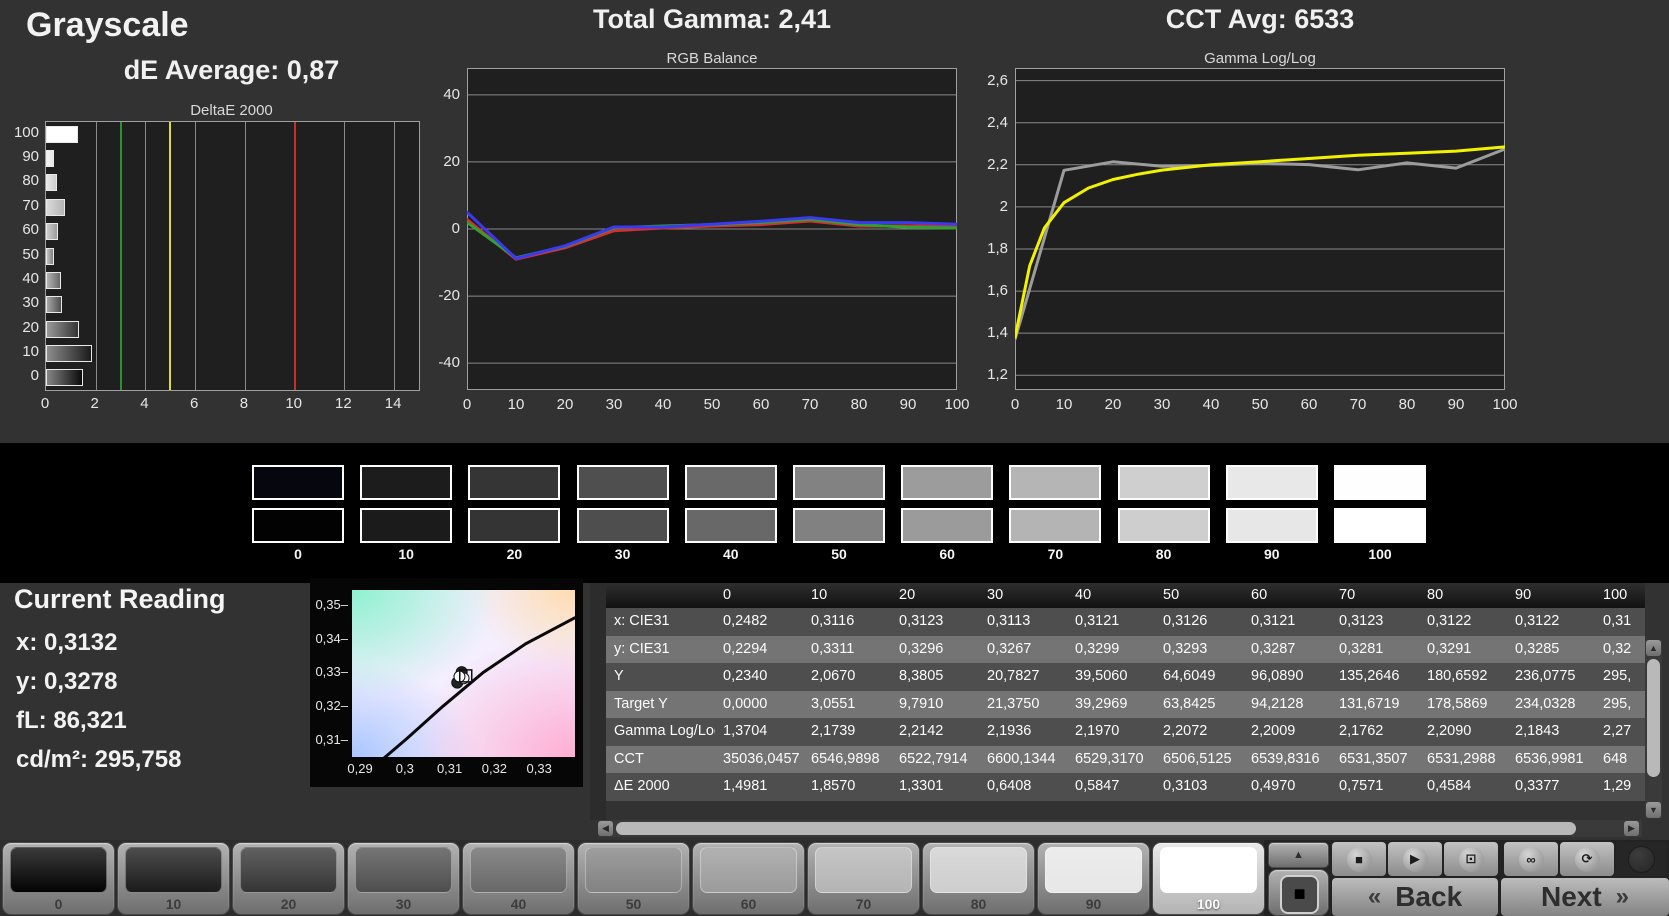 This screenshot has width=1669, height=916. Describe the element at coordinates (1653, 648) in the screenshot. I see `scroll-up-icon: ▲` at that location.